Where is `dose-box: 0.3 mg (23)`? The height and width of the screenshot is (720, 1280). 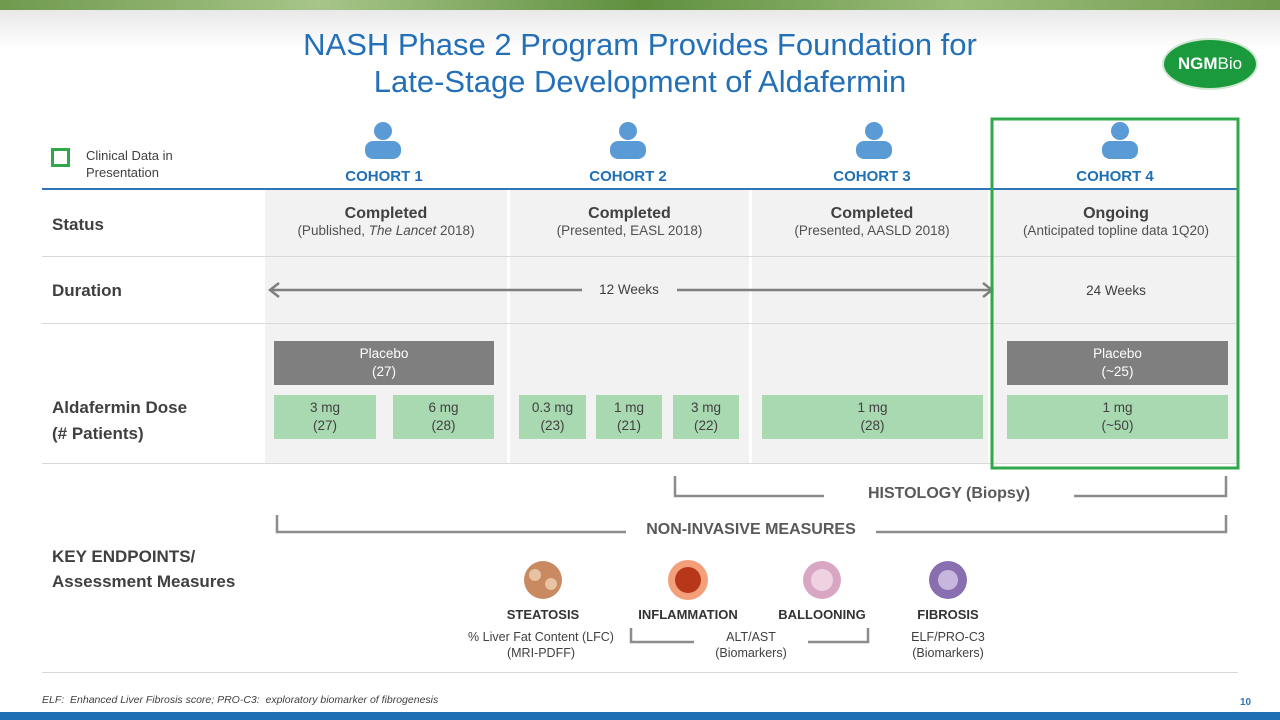 dose-box: 0.3 mg (23) is located at coordinates (552, 417).